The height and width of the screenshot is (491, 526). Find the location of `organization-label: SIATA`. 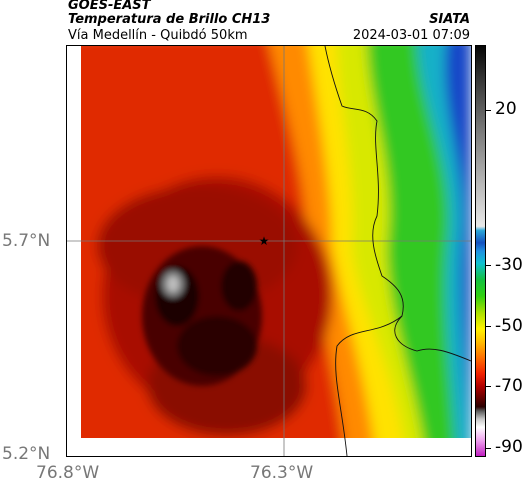

organization-label: SIATA is located at coordinates (449, 19).